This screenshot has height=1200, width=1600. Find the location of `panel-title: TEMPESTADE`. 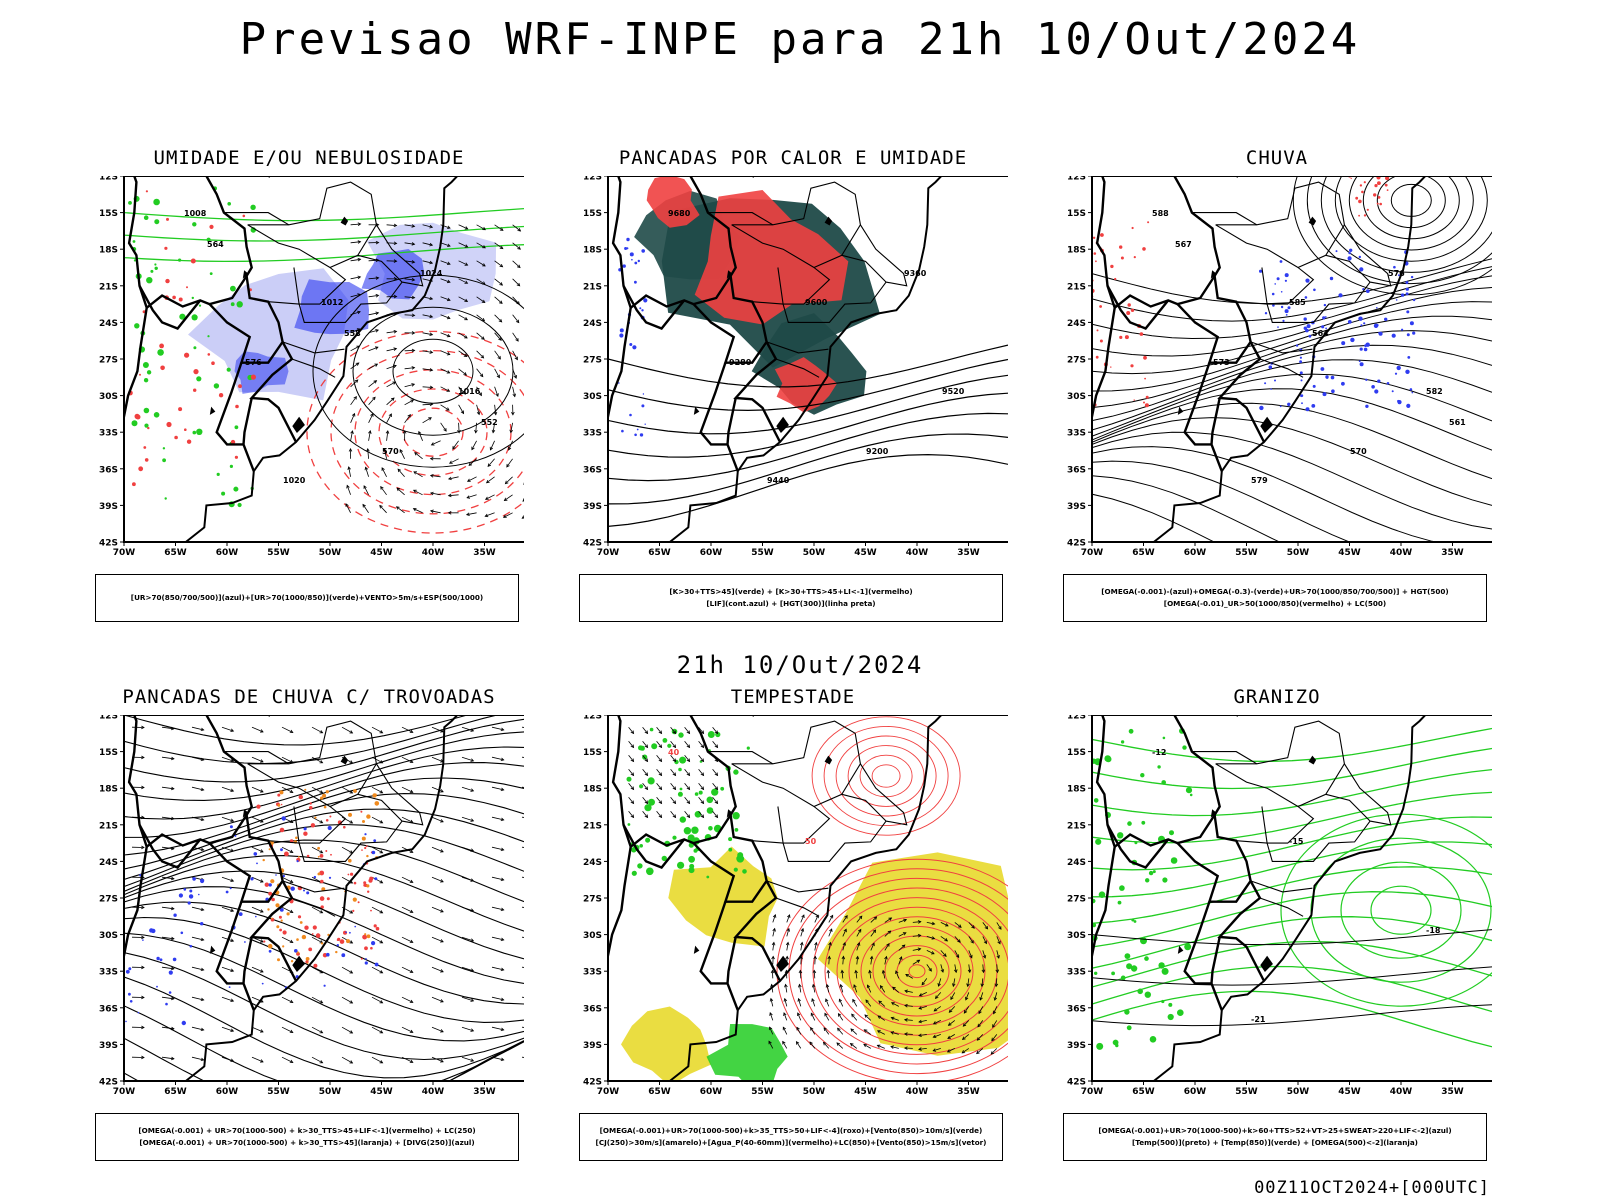

panel-title: TEMPESTADE is located at coordinates (793, 697).